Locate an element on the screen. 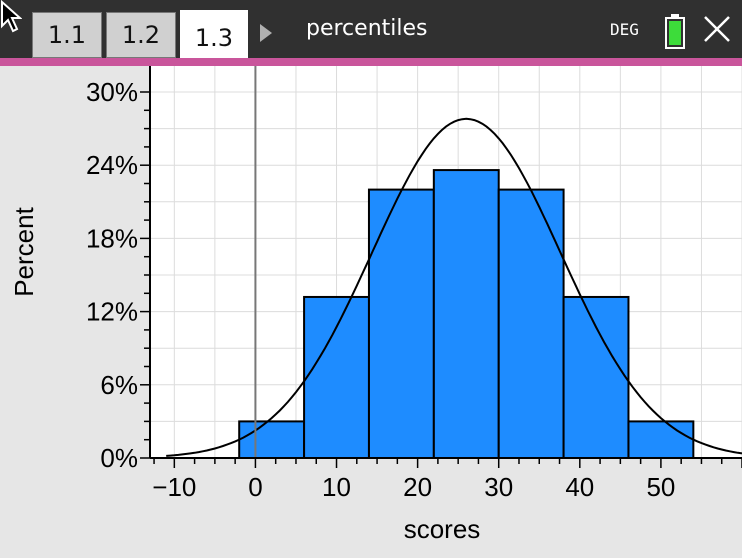 Image resolution: width=742 pixels, height=558 pixels. y-axis-label: Percent is located at coordinates (24, 251).